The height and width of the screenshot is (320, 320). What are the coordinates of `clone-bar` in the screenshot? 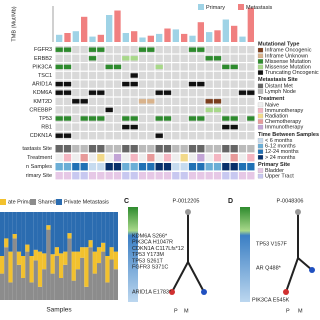 It's located at (133, 254).